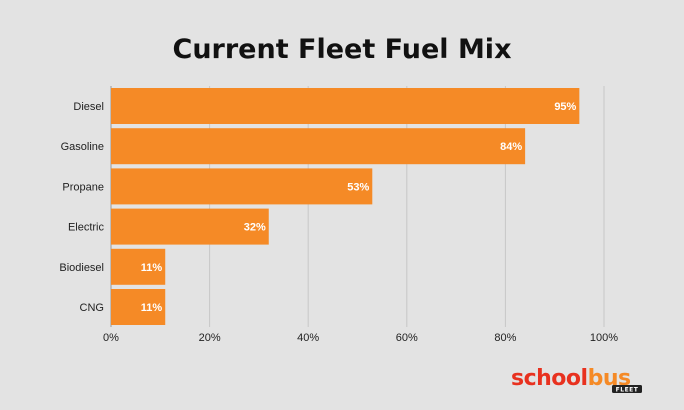  Describe the element at coordinates (242, 186) in the screenshot. I see `bar-propane` at that location.